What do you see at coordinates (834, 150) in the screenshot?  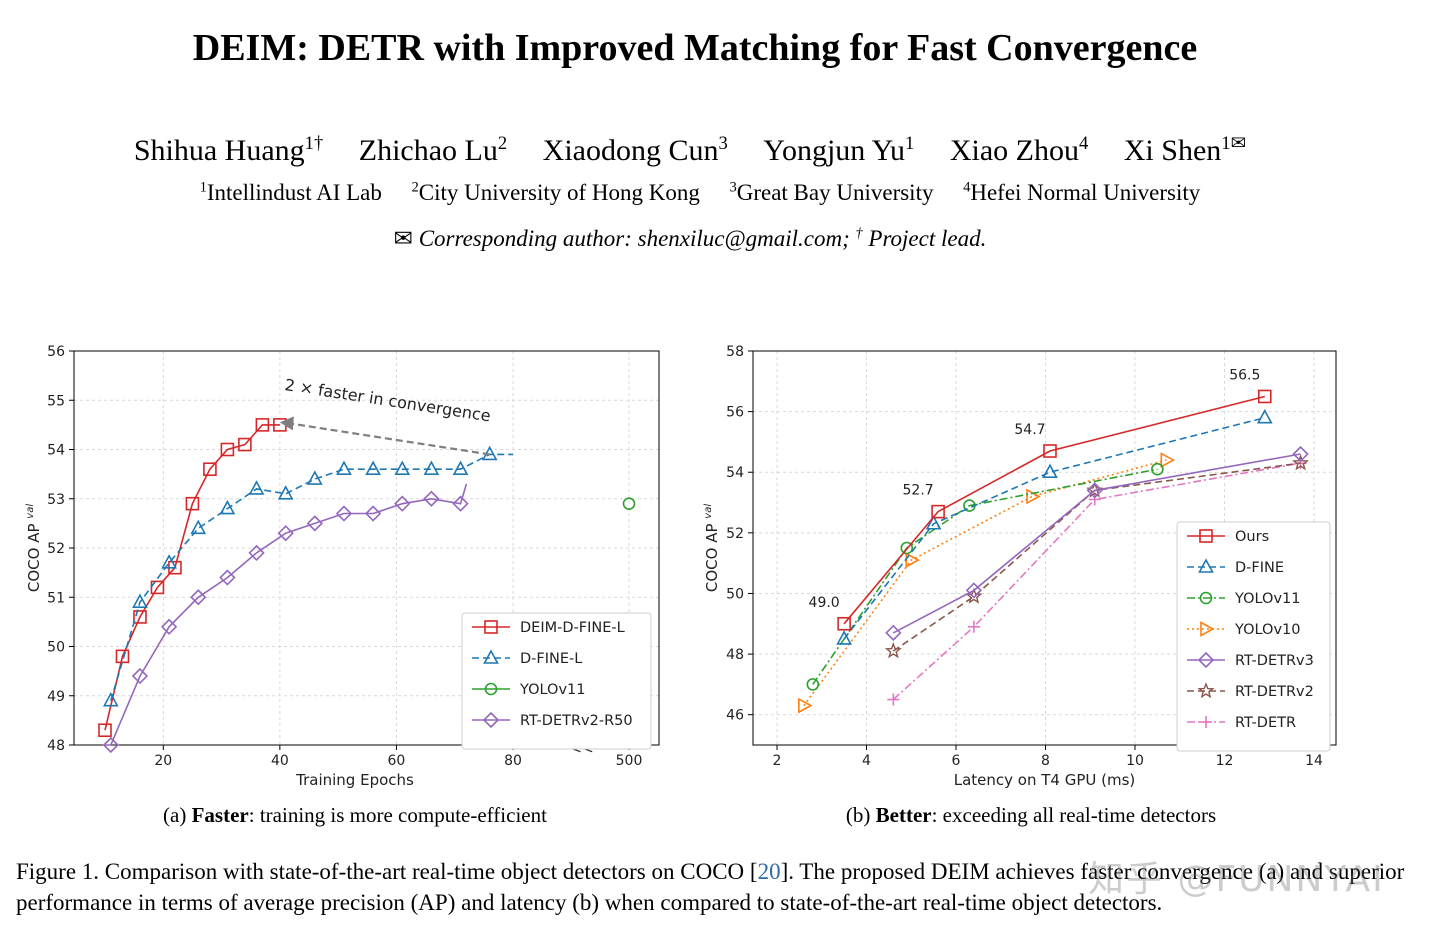 I see `author-name: Yongjun Yu` at bounding box center [834, 150].